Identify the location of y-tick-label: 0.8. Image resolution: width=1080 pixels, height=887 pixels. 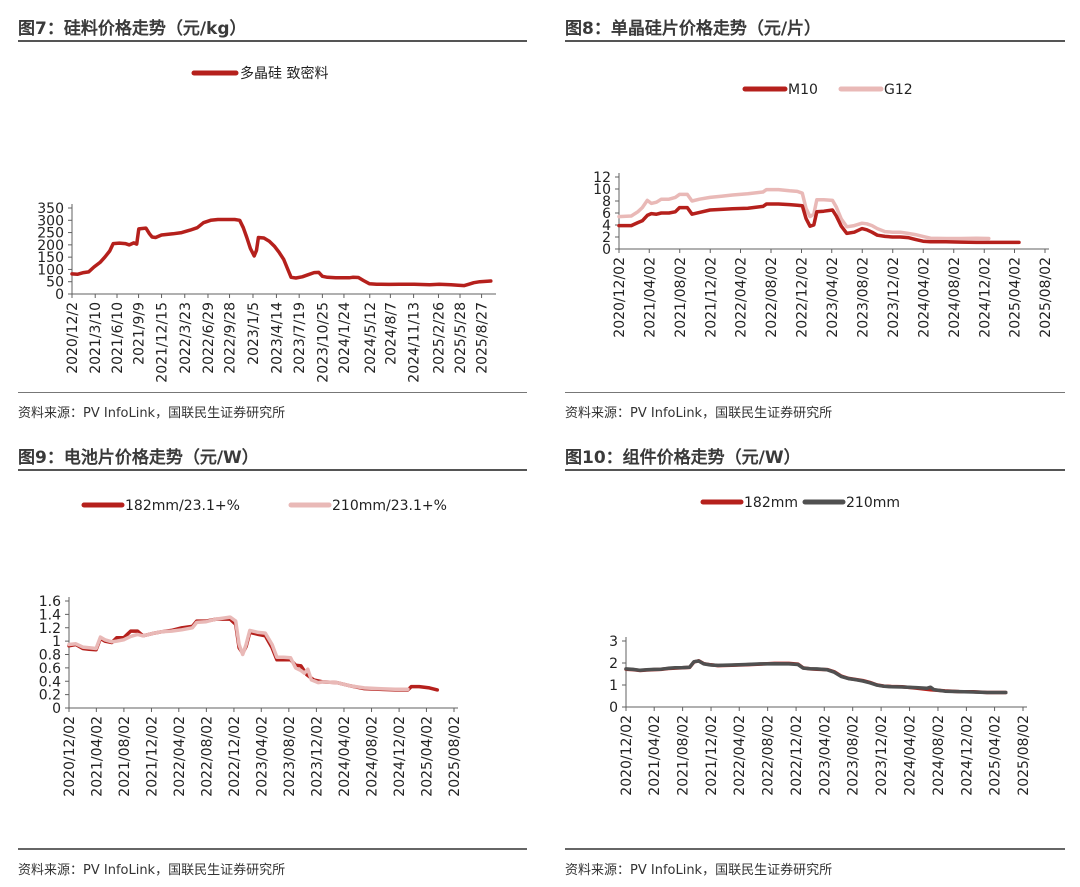
(50, 656).